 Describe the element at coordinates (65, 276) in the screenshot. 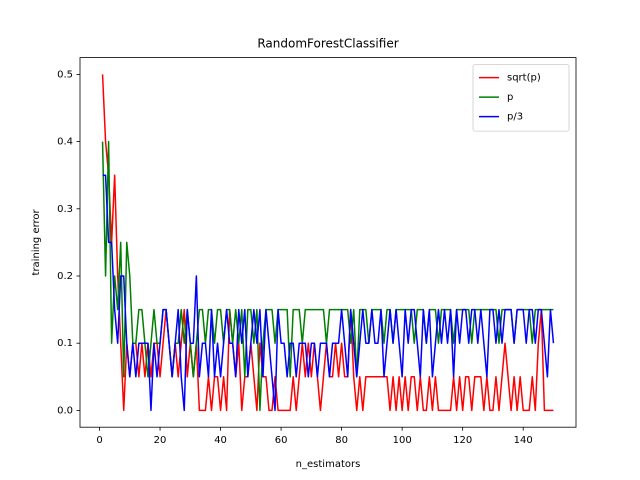

I see `y-tick-label: 0.2` at that location.